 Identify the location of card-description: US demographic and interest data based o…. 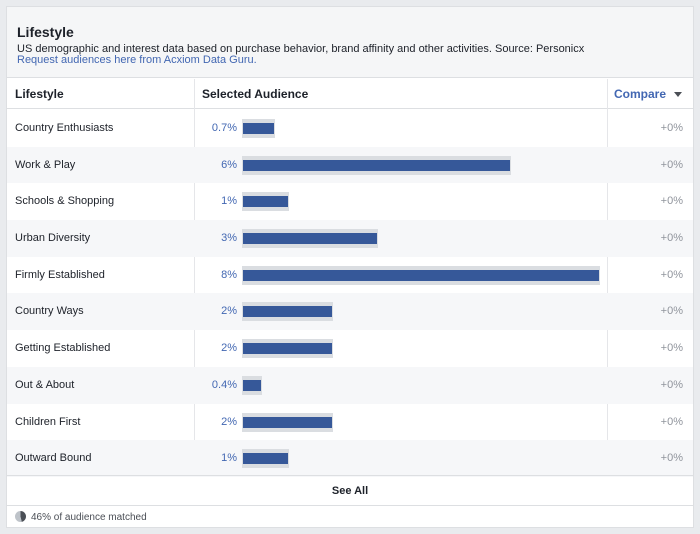
(301, 49).